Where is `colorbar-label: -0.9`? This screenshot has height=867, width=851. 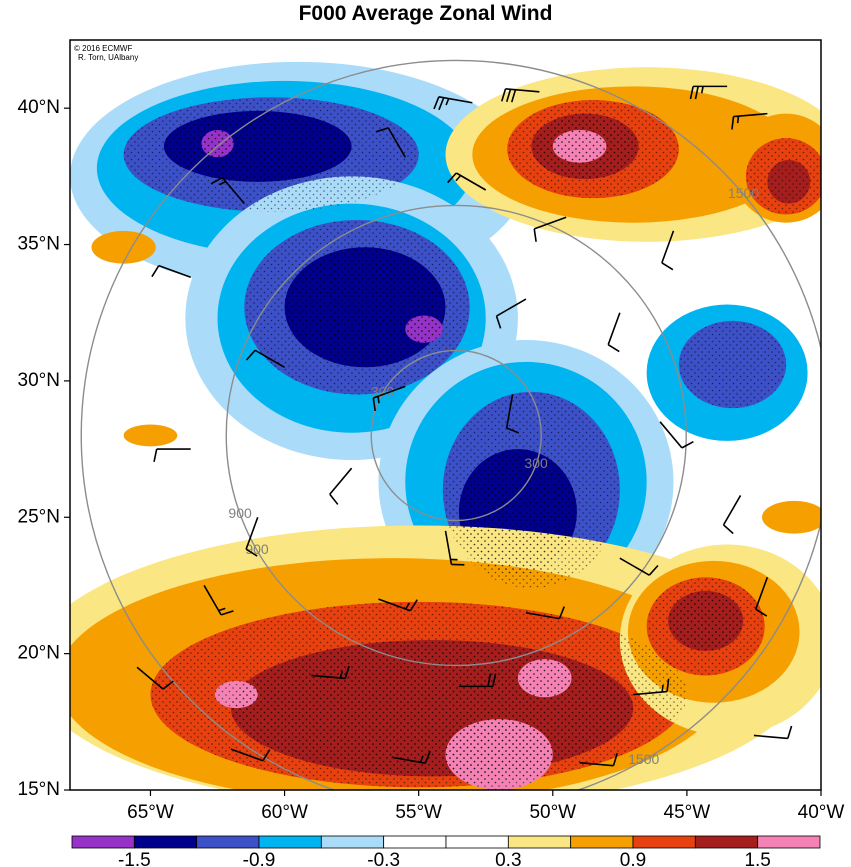
colorbar-label: -0.9 is located at coordinates (259, 858).